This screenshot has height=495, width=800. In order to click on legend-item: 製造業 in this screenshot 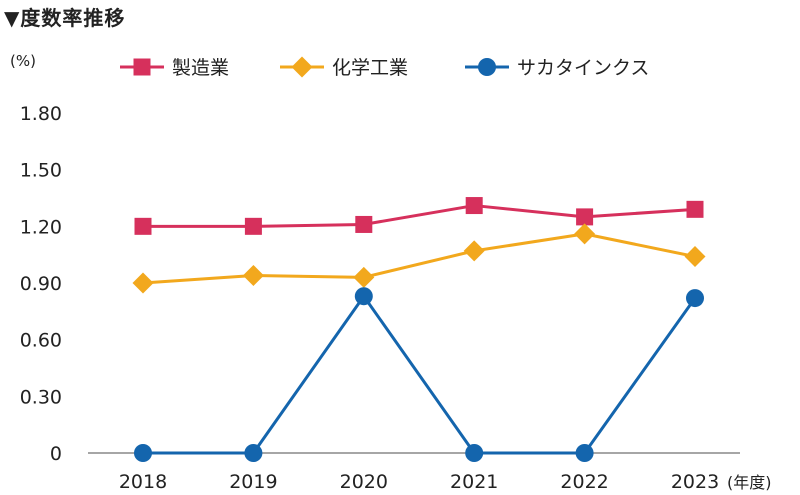, I will do `click(174, 68)`.